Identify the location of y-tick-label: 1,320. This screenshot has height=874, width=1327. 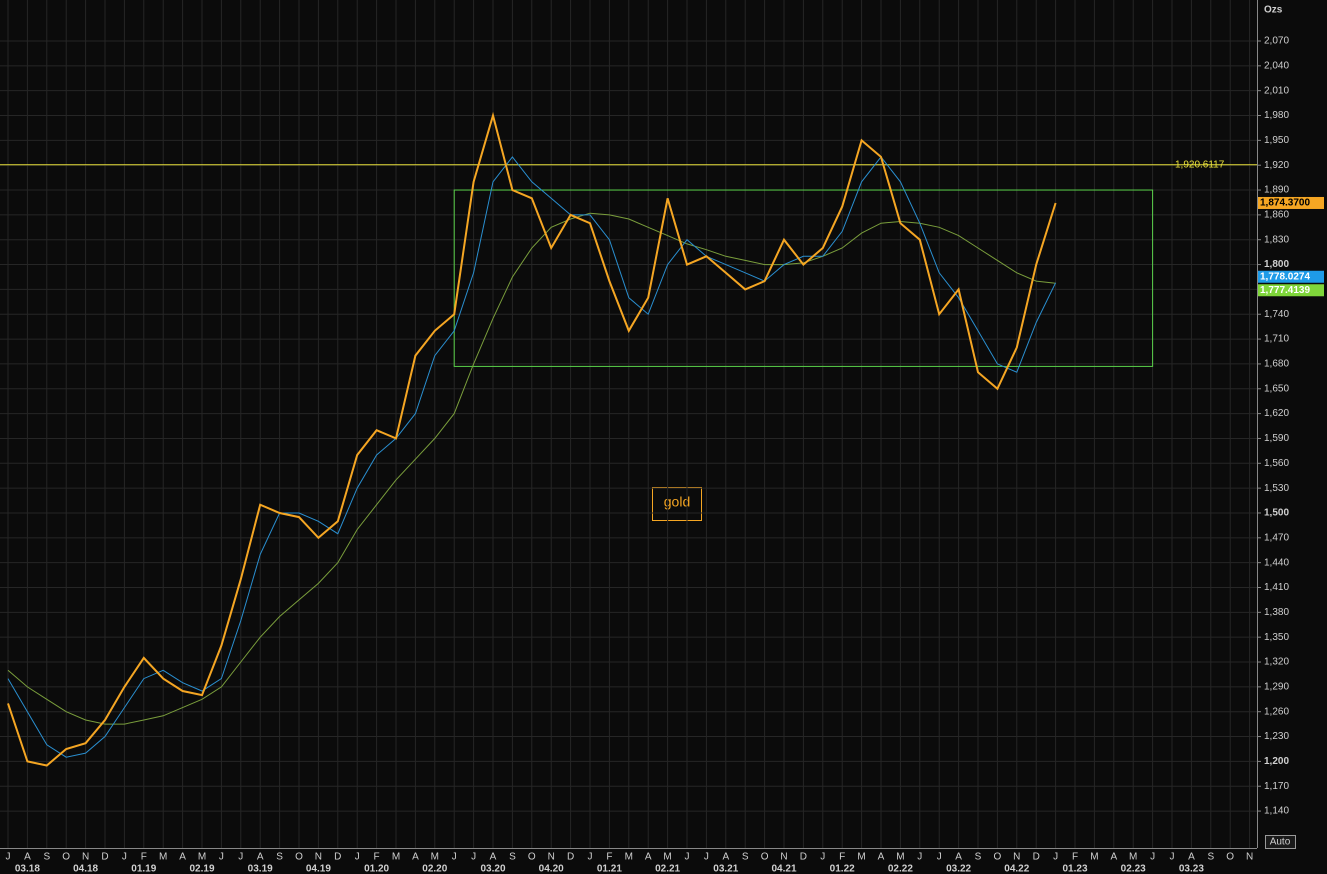
(1276, 662).